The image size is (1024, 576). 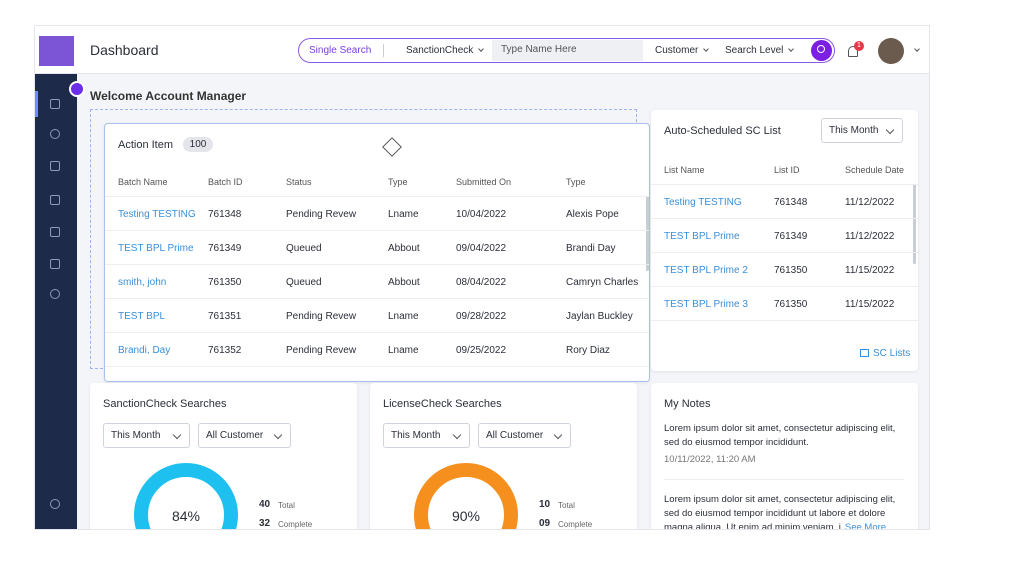 What do you see at coordinates (754, 50) in the screenshot?
I see `level-label: Search Level` at bounding box center [754, 50].